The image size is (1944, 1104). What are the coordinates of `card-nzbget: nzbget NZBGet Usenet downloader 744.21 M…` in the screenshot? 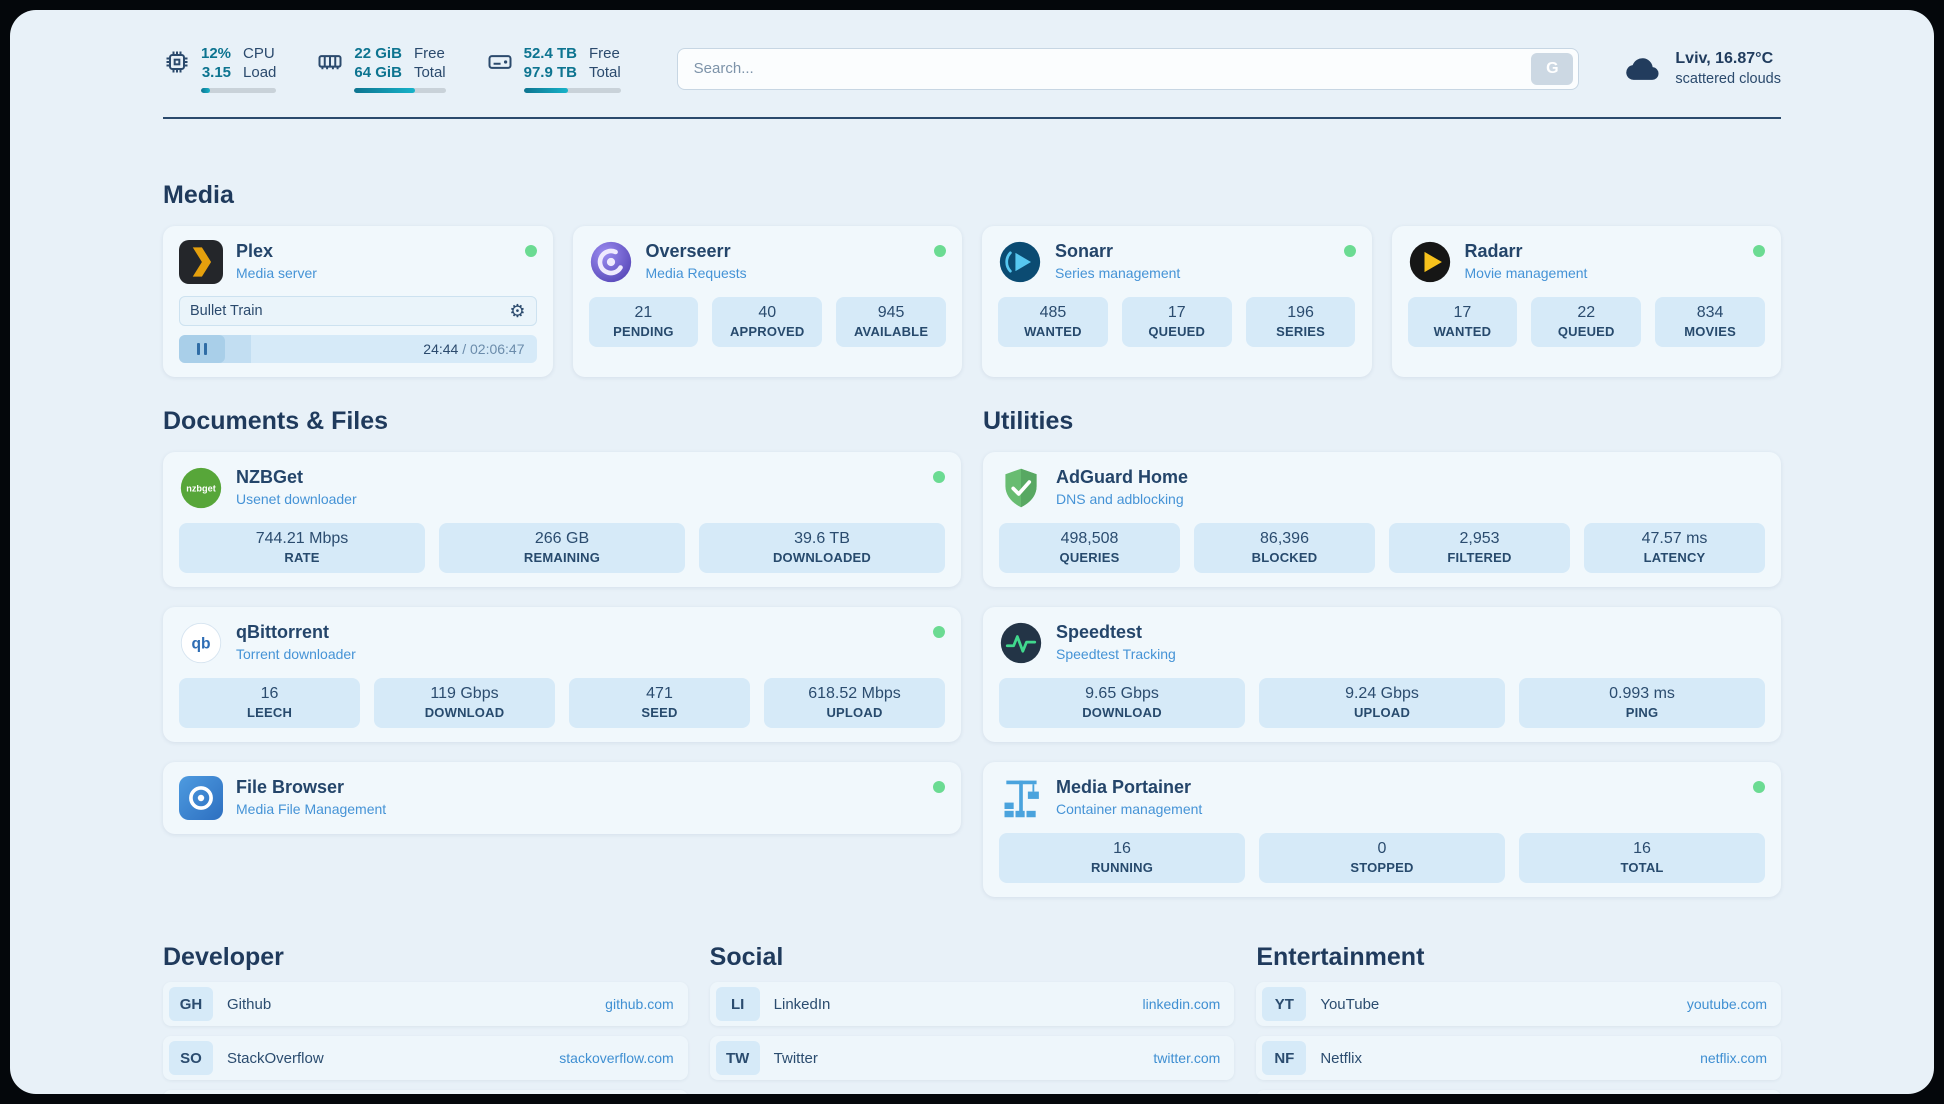 It's located at (562, 519).